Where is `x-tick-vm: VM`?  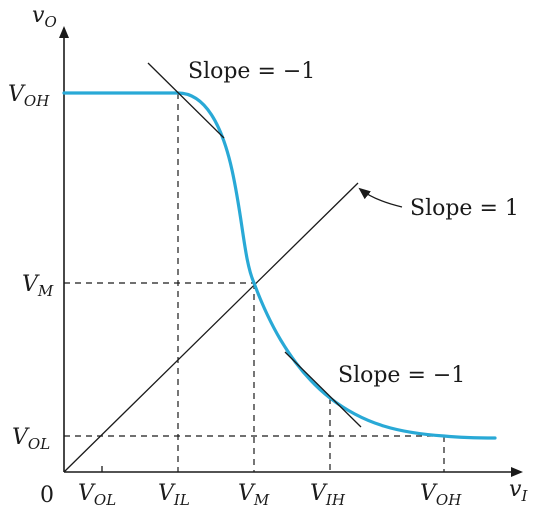
x-tick-vm: VM is located at coordinates (254, 495).